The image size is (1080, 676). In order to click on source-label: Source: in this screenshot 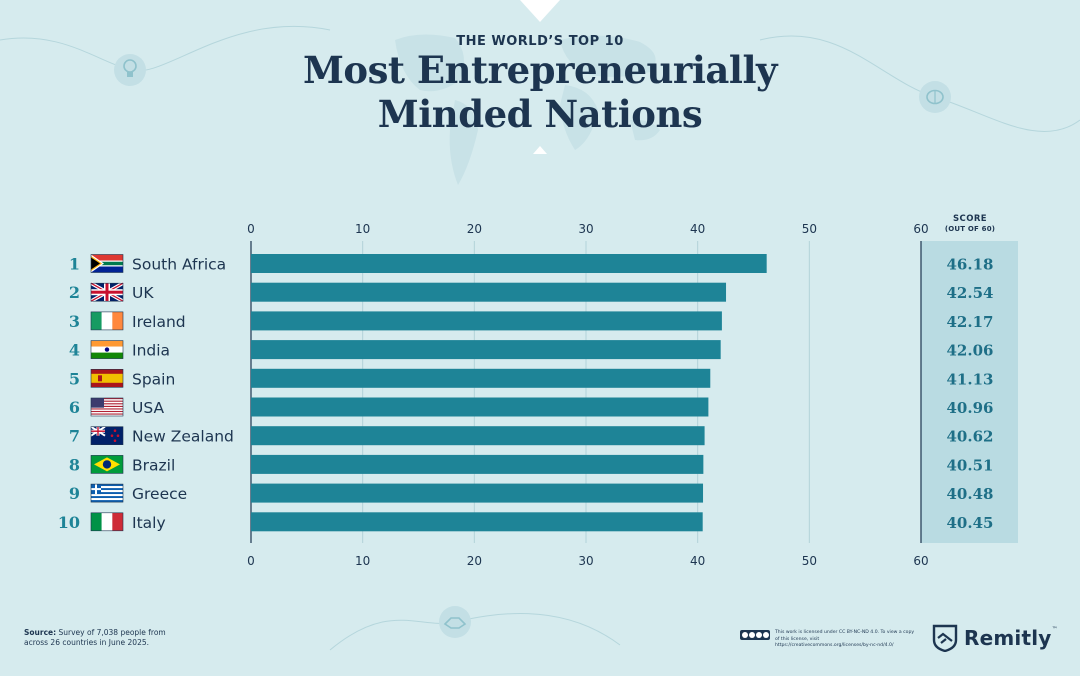, I will do `click(40, 632)`.